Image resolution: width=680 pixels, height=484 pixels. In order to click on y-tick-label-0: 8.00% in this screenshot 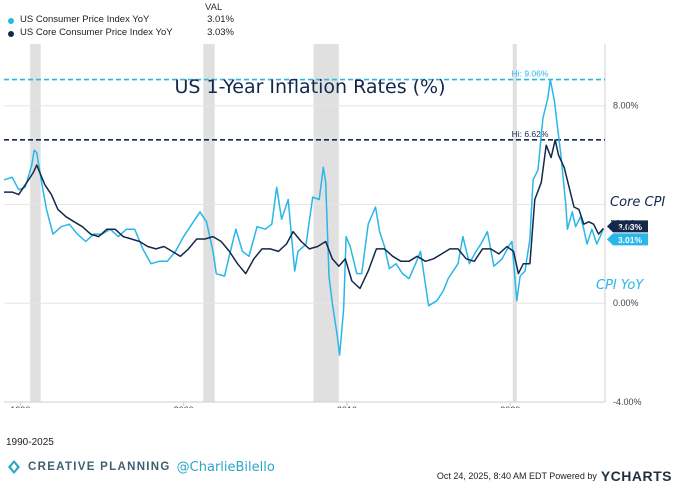, I will do `click(626, 106)`.